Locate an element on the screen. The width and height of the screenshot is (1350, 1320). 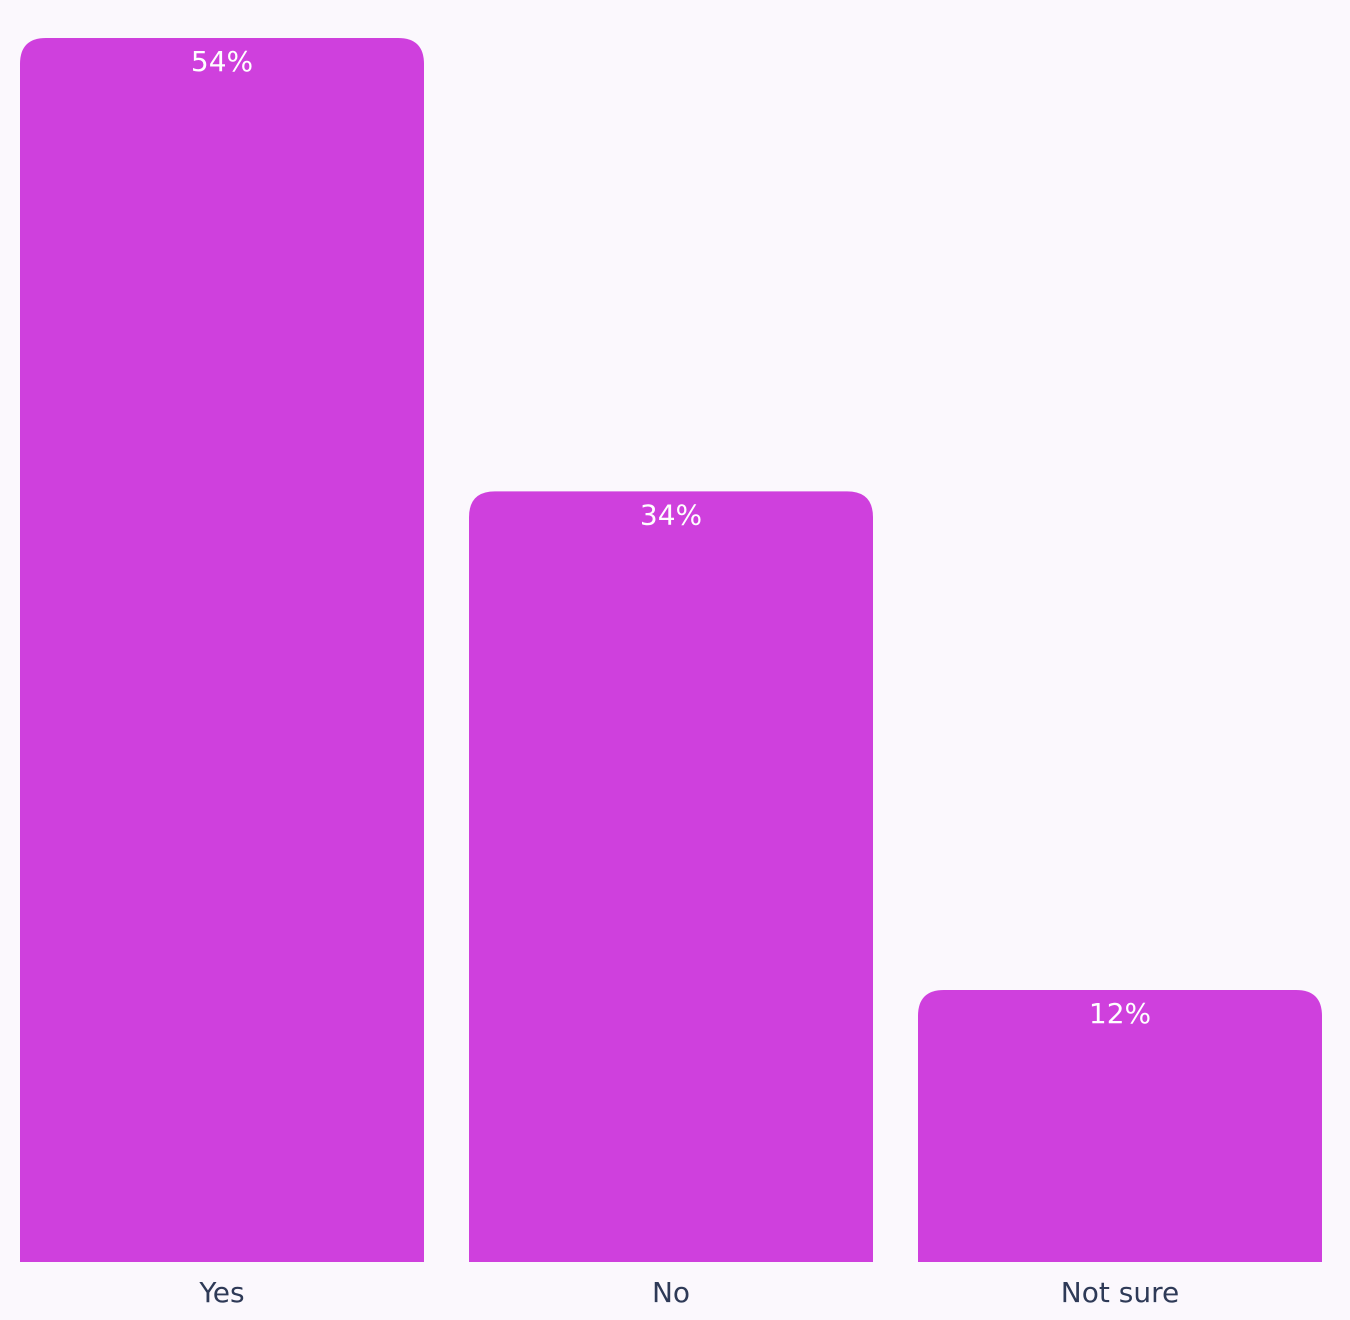
category-label-not-sure: Not sure is located at coordinates (1120, 1292).